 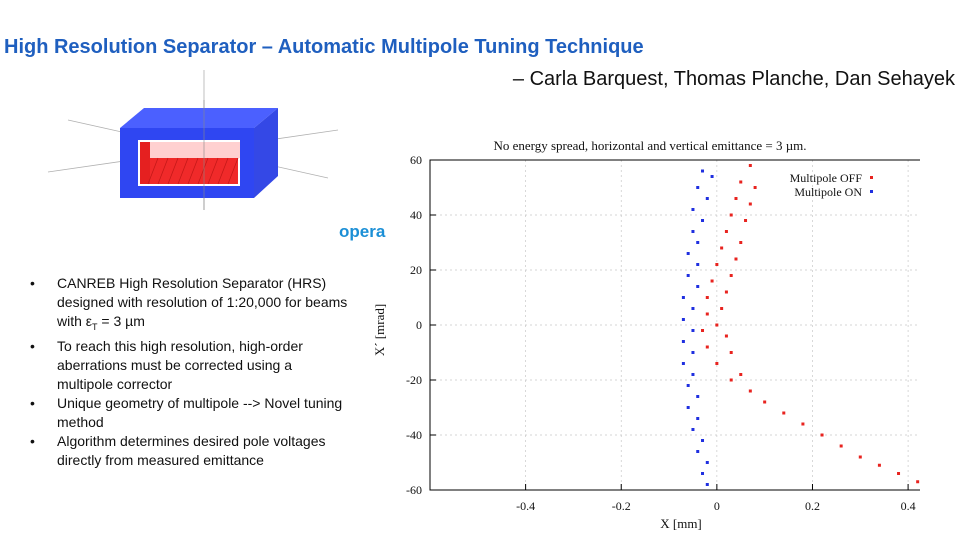 I want to click on x-tick-label: -0.2, so click(x=621, y=506).